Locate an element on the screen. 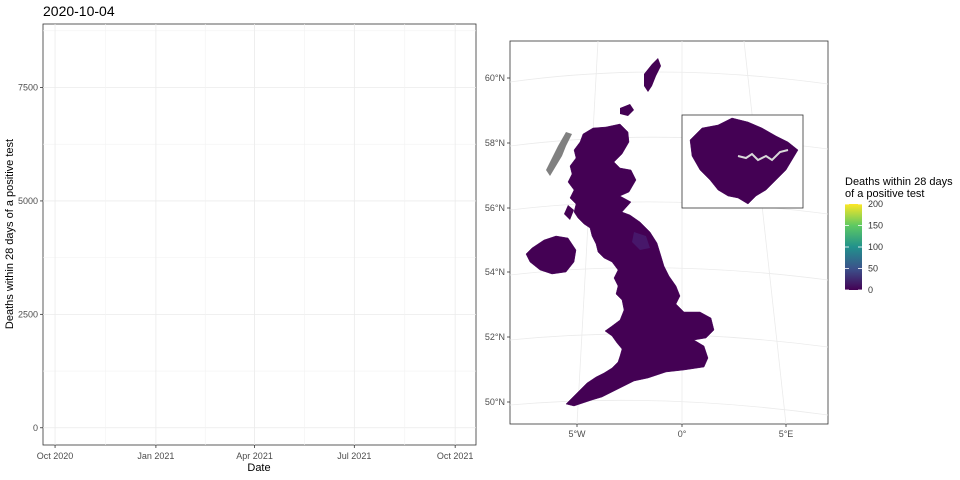 This screenshot has width=960, height=480. legend-title-line1: Deaths within 28 days is located at coordinates (899, 182).